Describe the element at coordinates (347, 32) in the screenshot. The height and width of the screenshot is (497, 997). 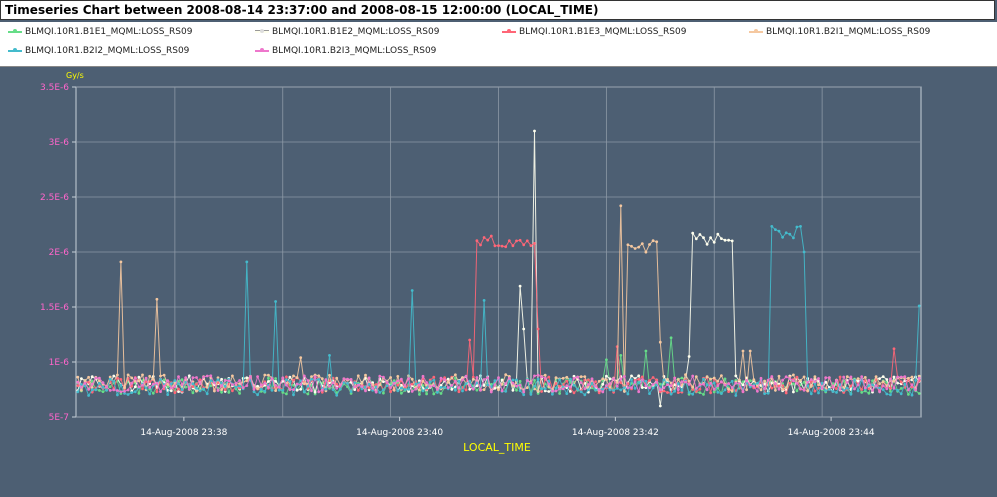
I see `legend-entry-b1e2: BLMQI.10R1.B1E2_MQML:LOSS_RS09` at that location.